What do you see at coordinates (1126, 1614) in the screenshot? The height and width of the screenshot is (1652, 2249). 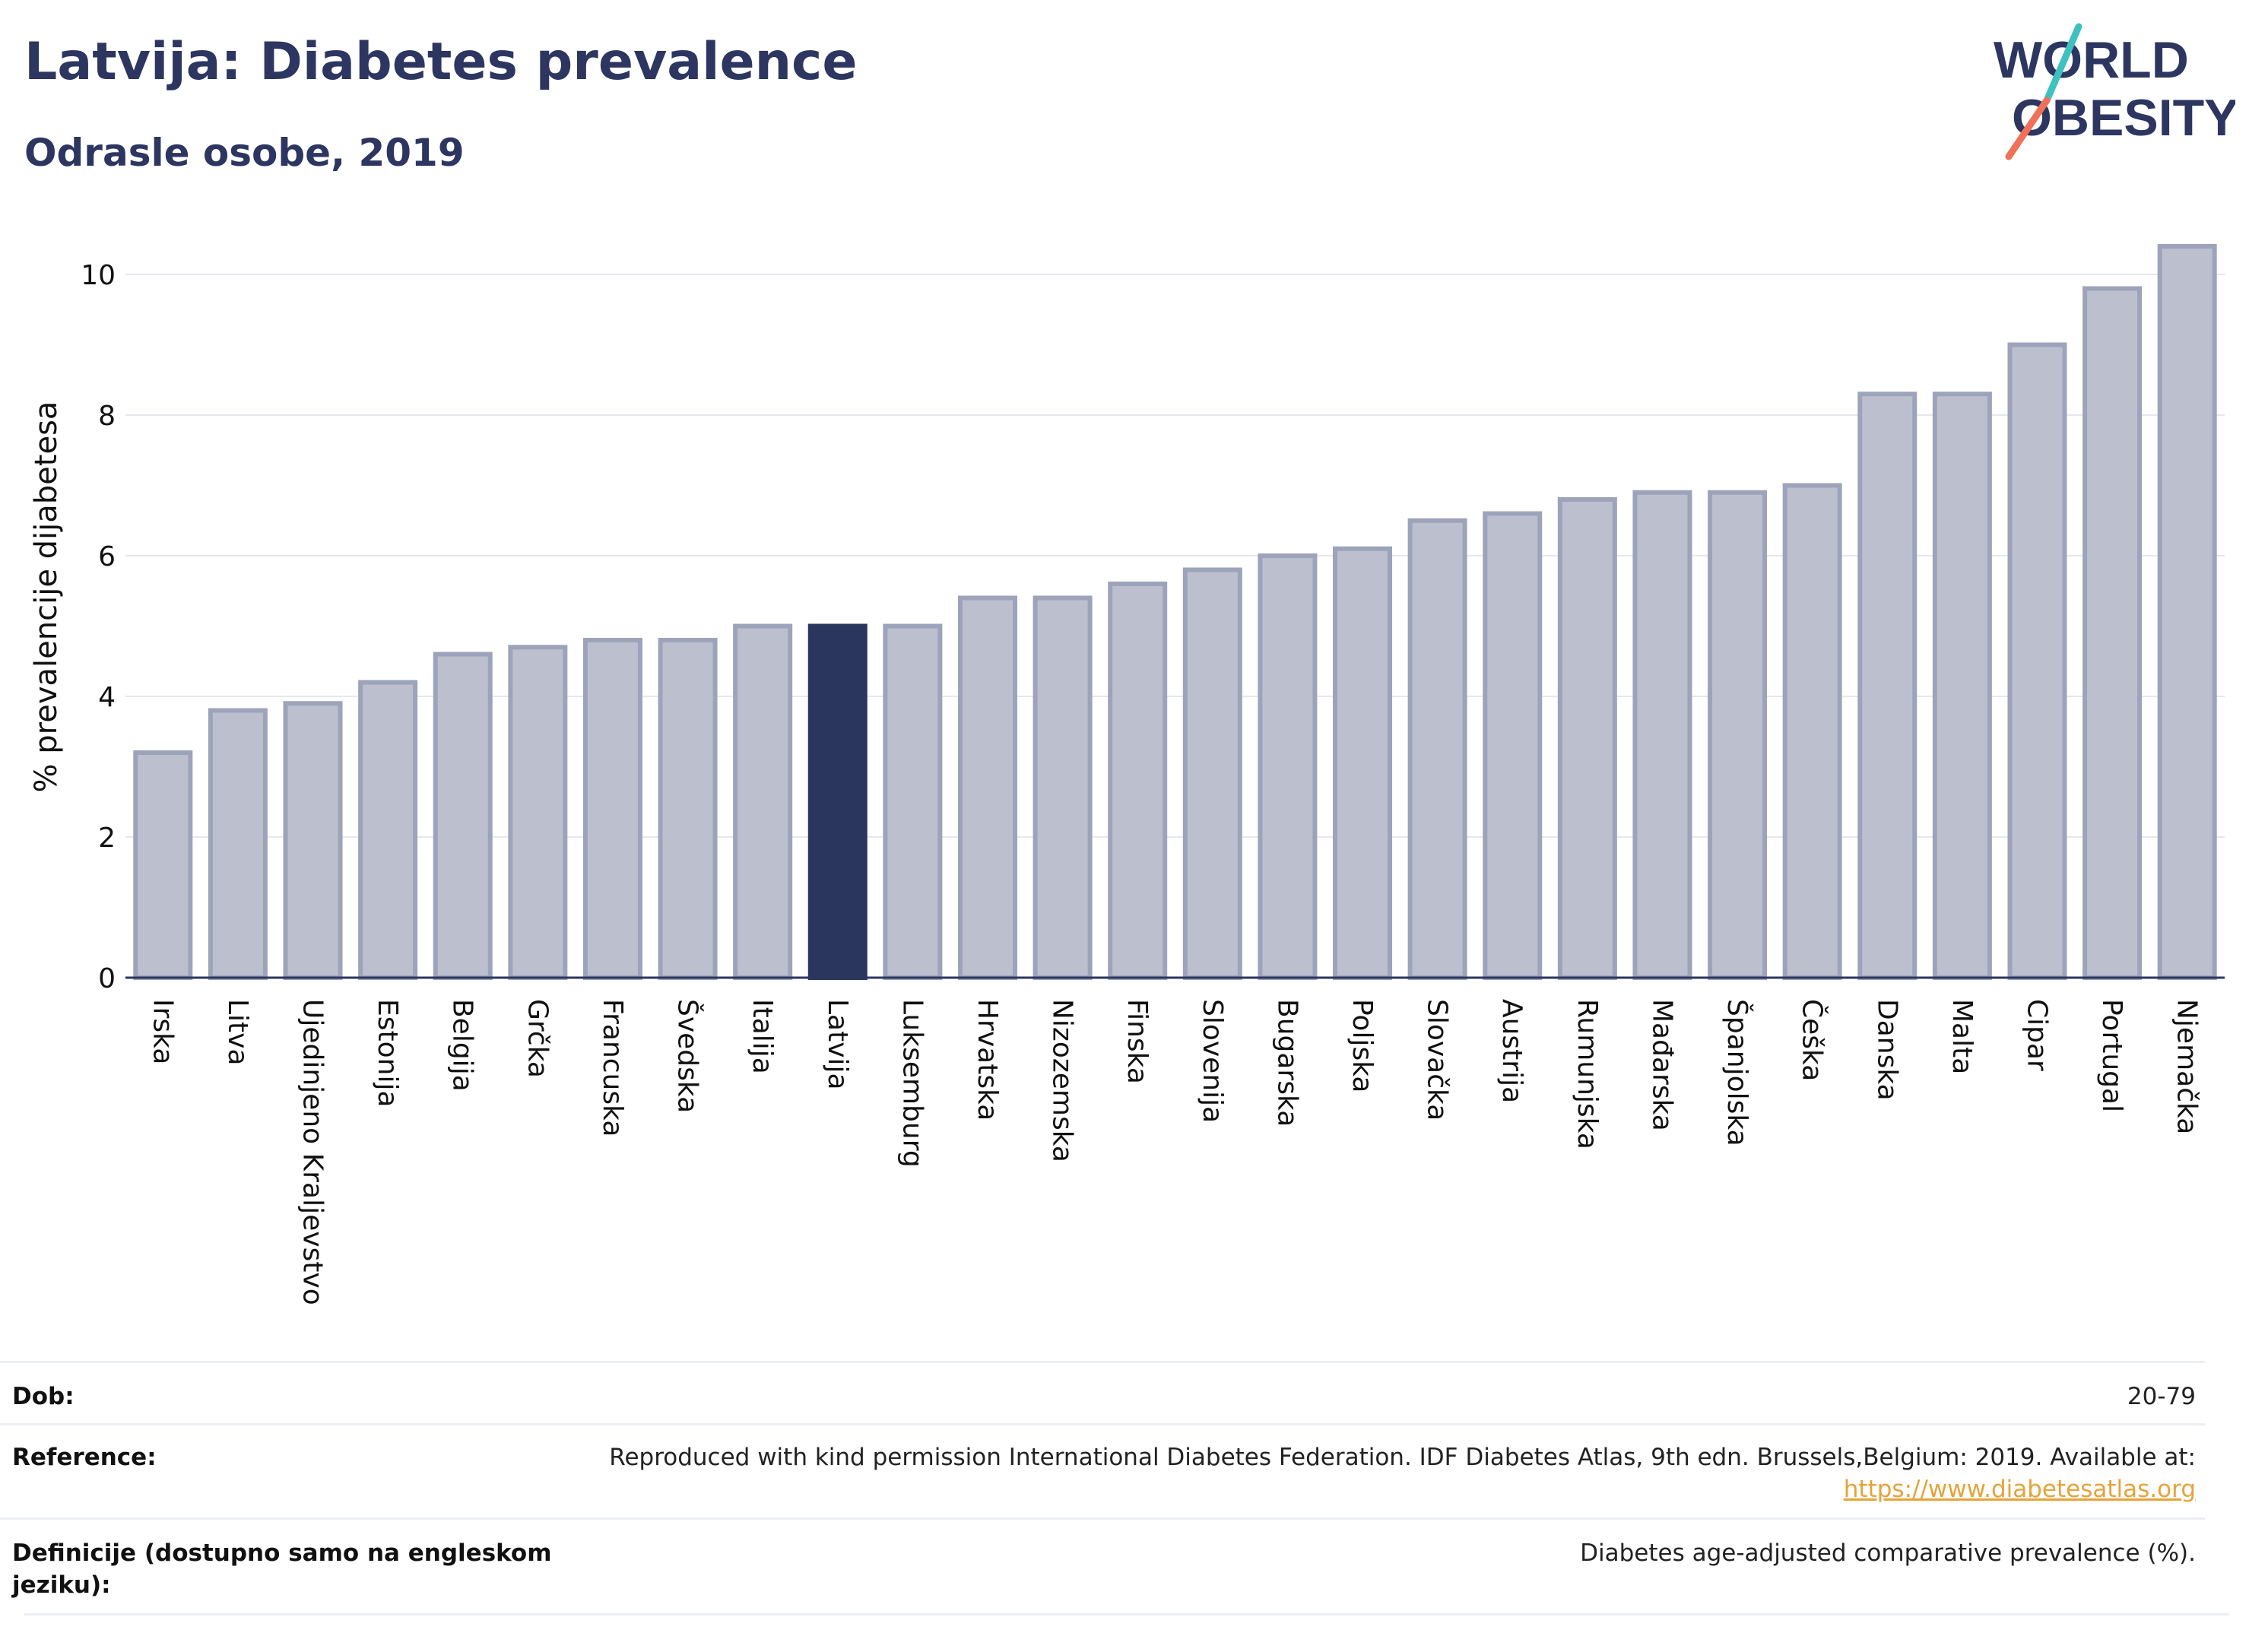 I see `table-bottom-border` at bounding box center [1126, 1614].